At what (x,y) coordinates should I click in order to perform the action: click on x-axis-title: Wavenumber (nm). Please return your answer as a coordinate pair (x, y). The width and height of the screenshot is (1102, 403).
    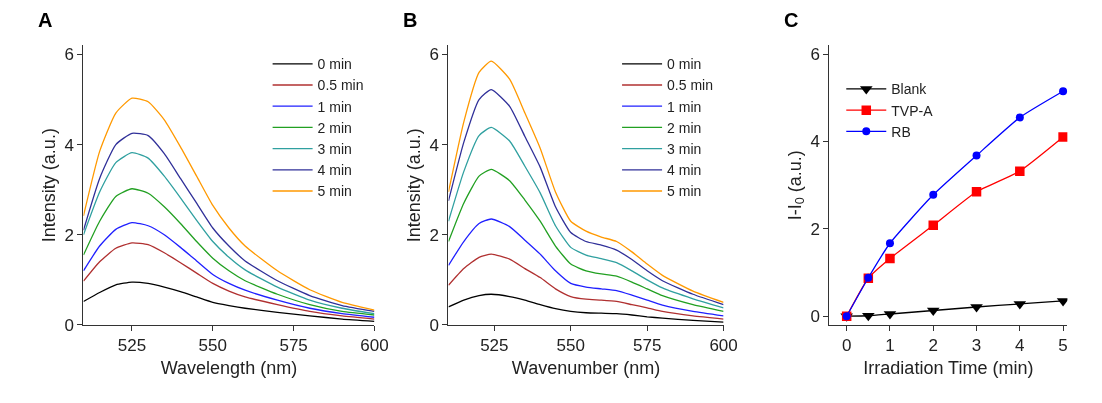
    Looking at the image, I should click on (586, 367).